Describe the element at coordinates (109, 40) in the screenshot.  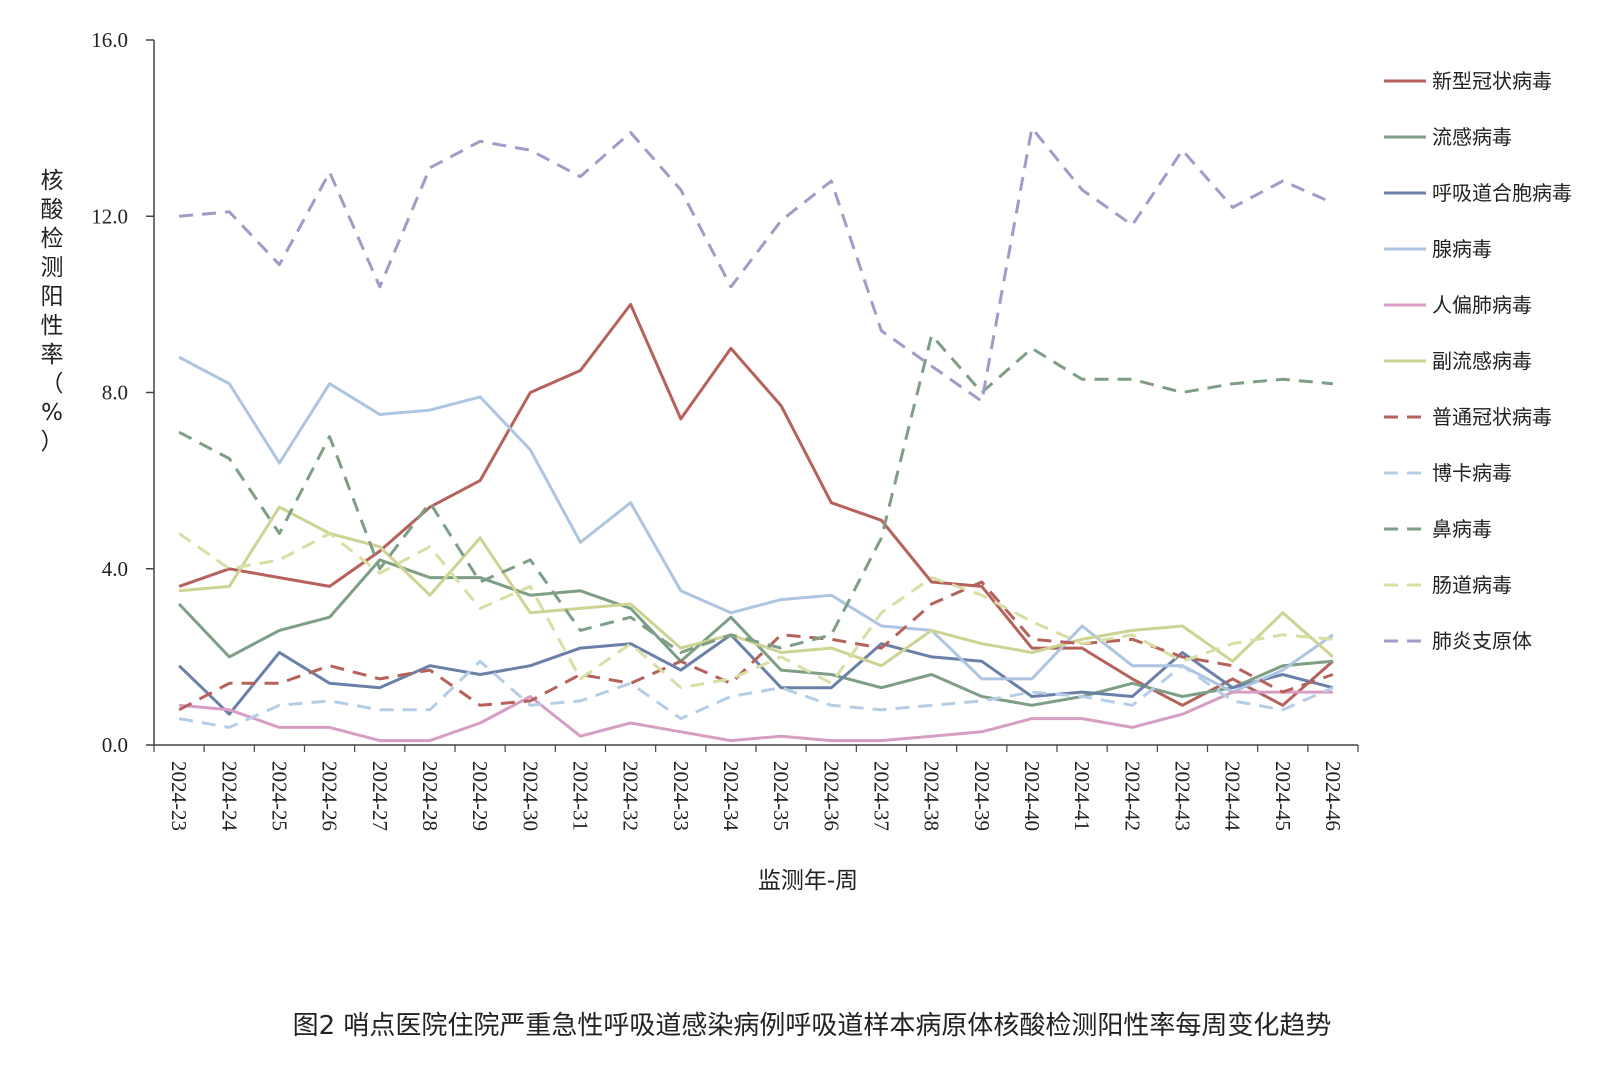
I see `y-tick-label: 16.0` at that location.